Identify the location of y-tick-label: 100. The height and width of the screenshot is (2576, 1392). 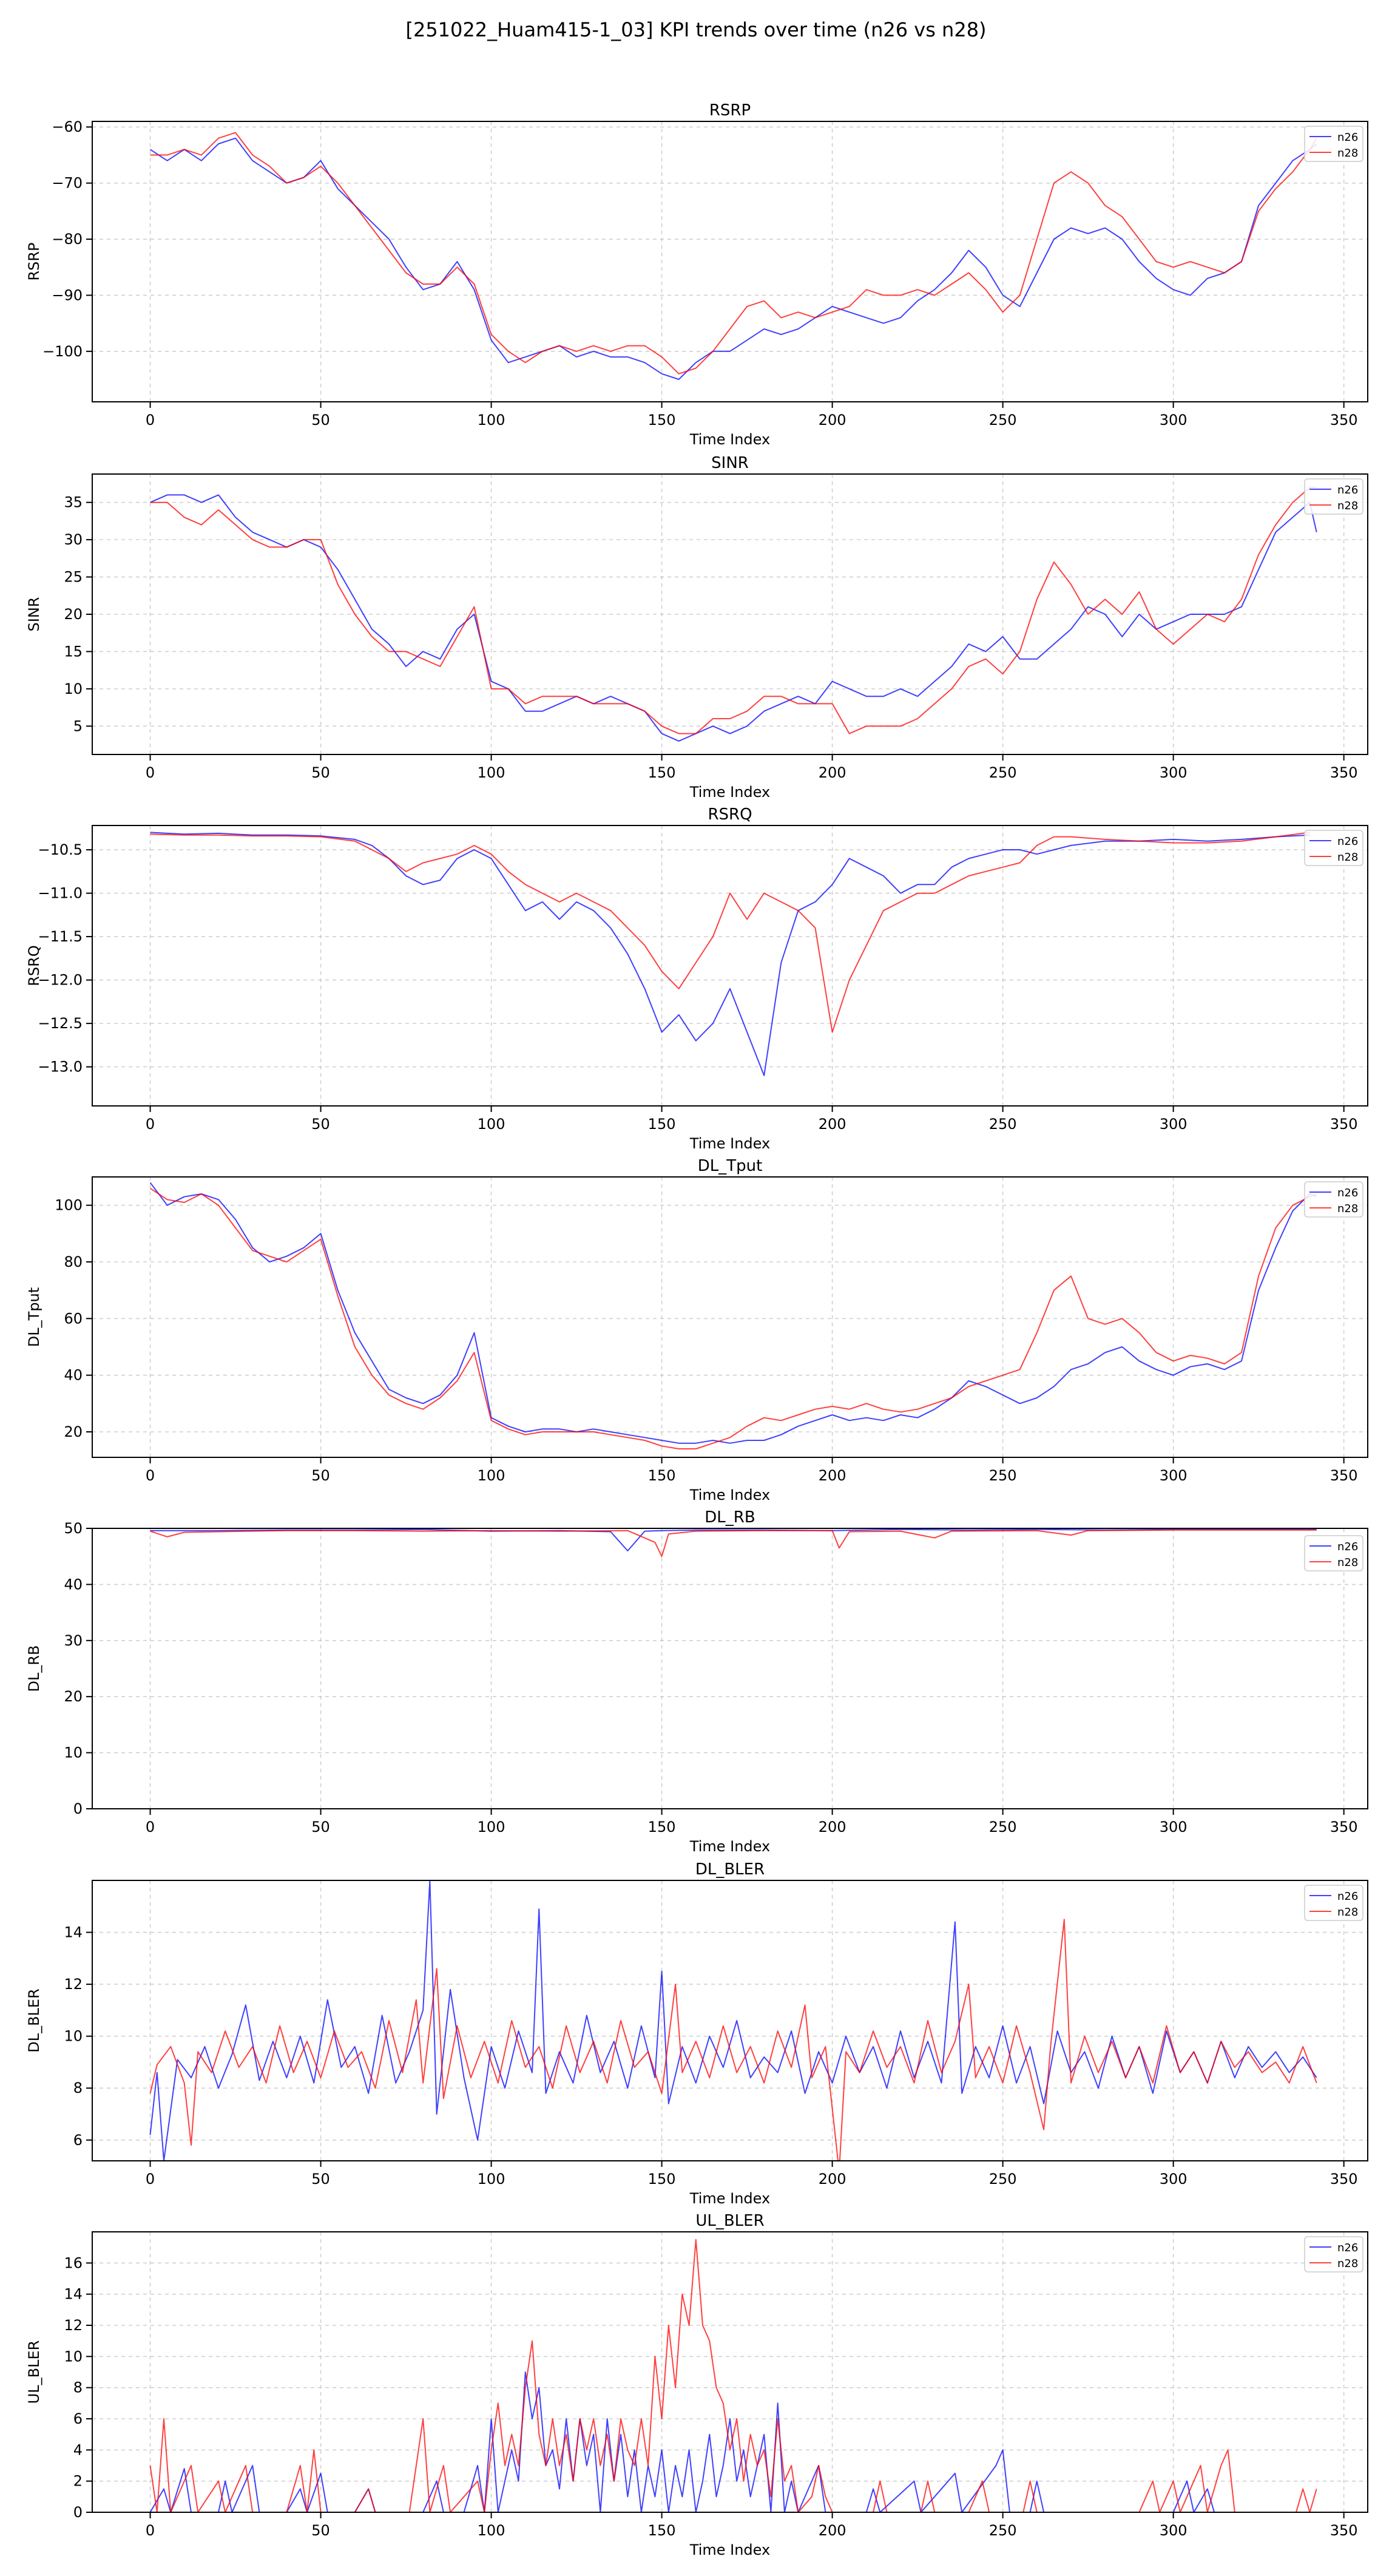
(69, 1205).